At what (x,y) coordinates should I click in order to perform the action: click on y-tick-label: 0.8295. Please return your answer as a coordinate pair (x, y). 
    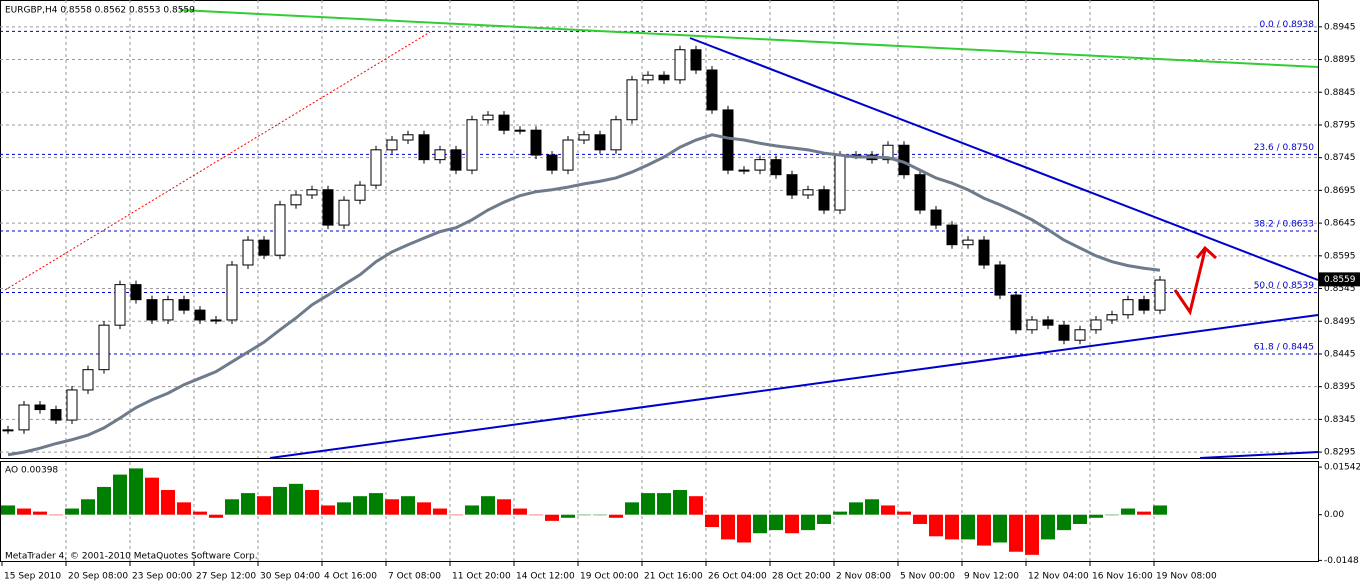
    Looking at the image, I should click on (1340, 453).